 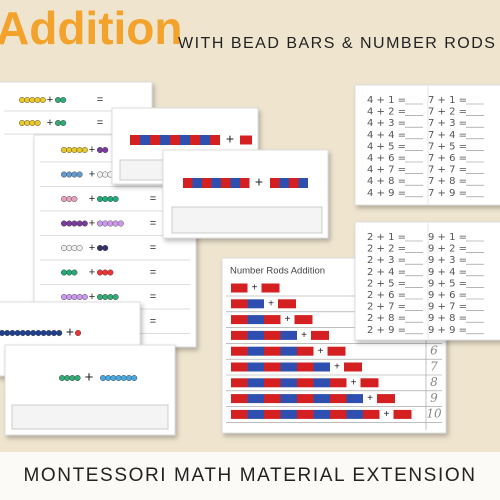 What do you see at coordinates (434, 414) in the screenshot?
I see `answer: 10` at bounding box center [434, 414].